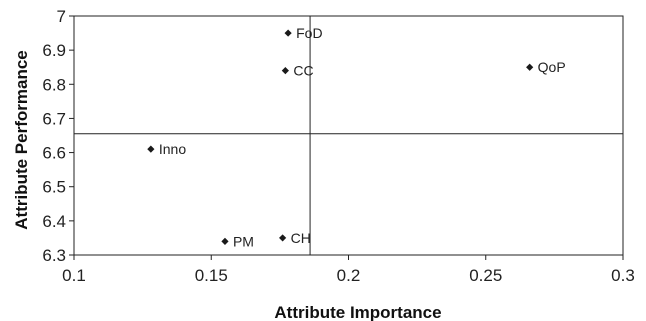 This screenshot has height=321, width=646. What do you see at coordinates (349, 275) in the screenshot?
I see `x-tick-label: 0.2` at bounding box center [349, 275].